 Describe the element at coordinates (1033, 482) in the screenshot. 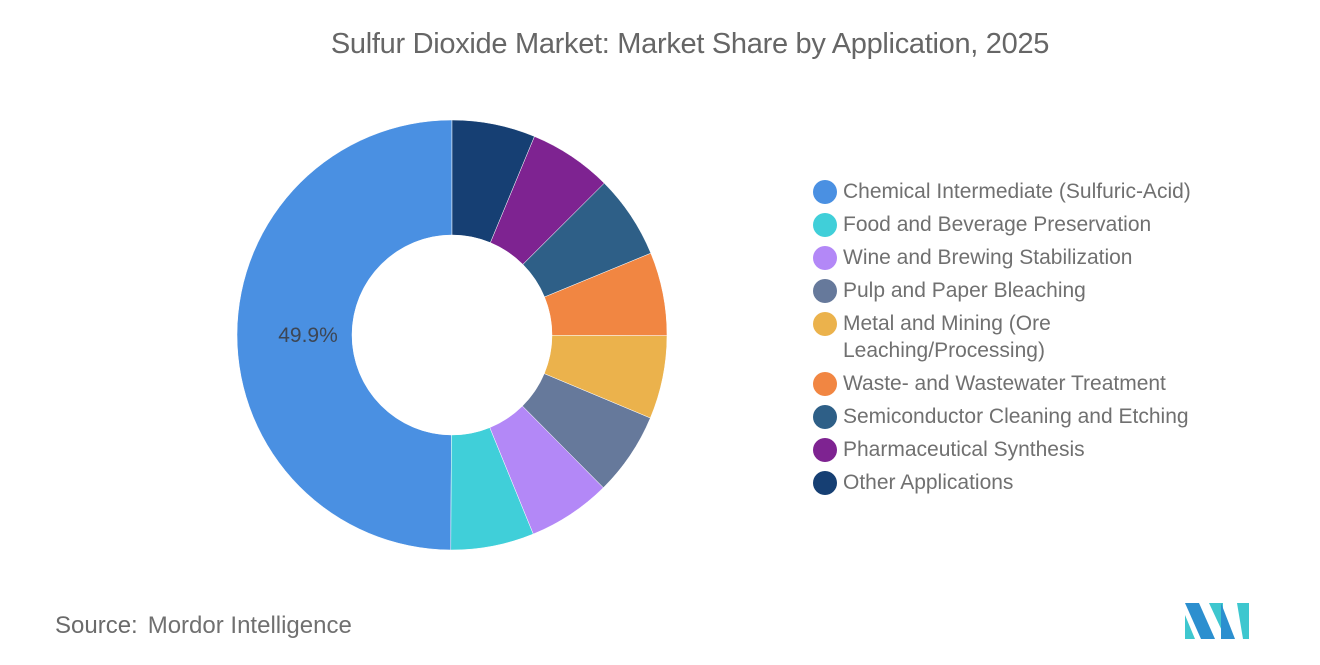

I see `legend-item: Other Applications` at that location.